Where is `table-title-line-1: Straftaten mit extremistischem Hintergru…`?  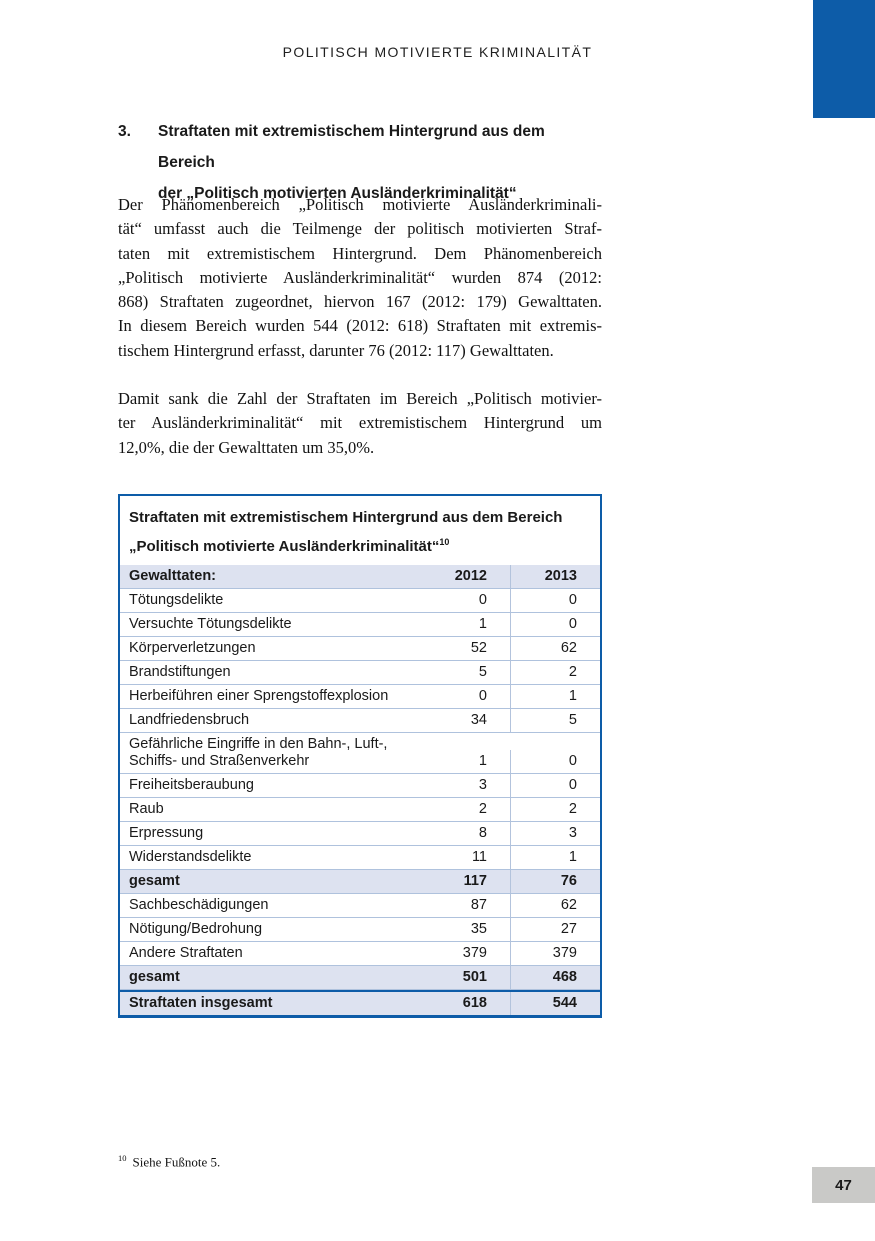
table-title-line-1: Straftaten mit extremistischem Hintergru… is located at coordinates (346, 517).